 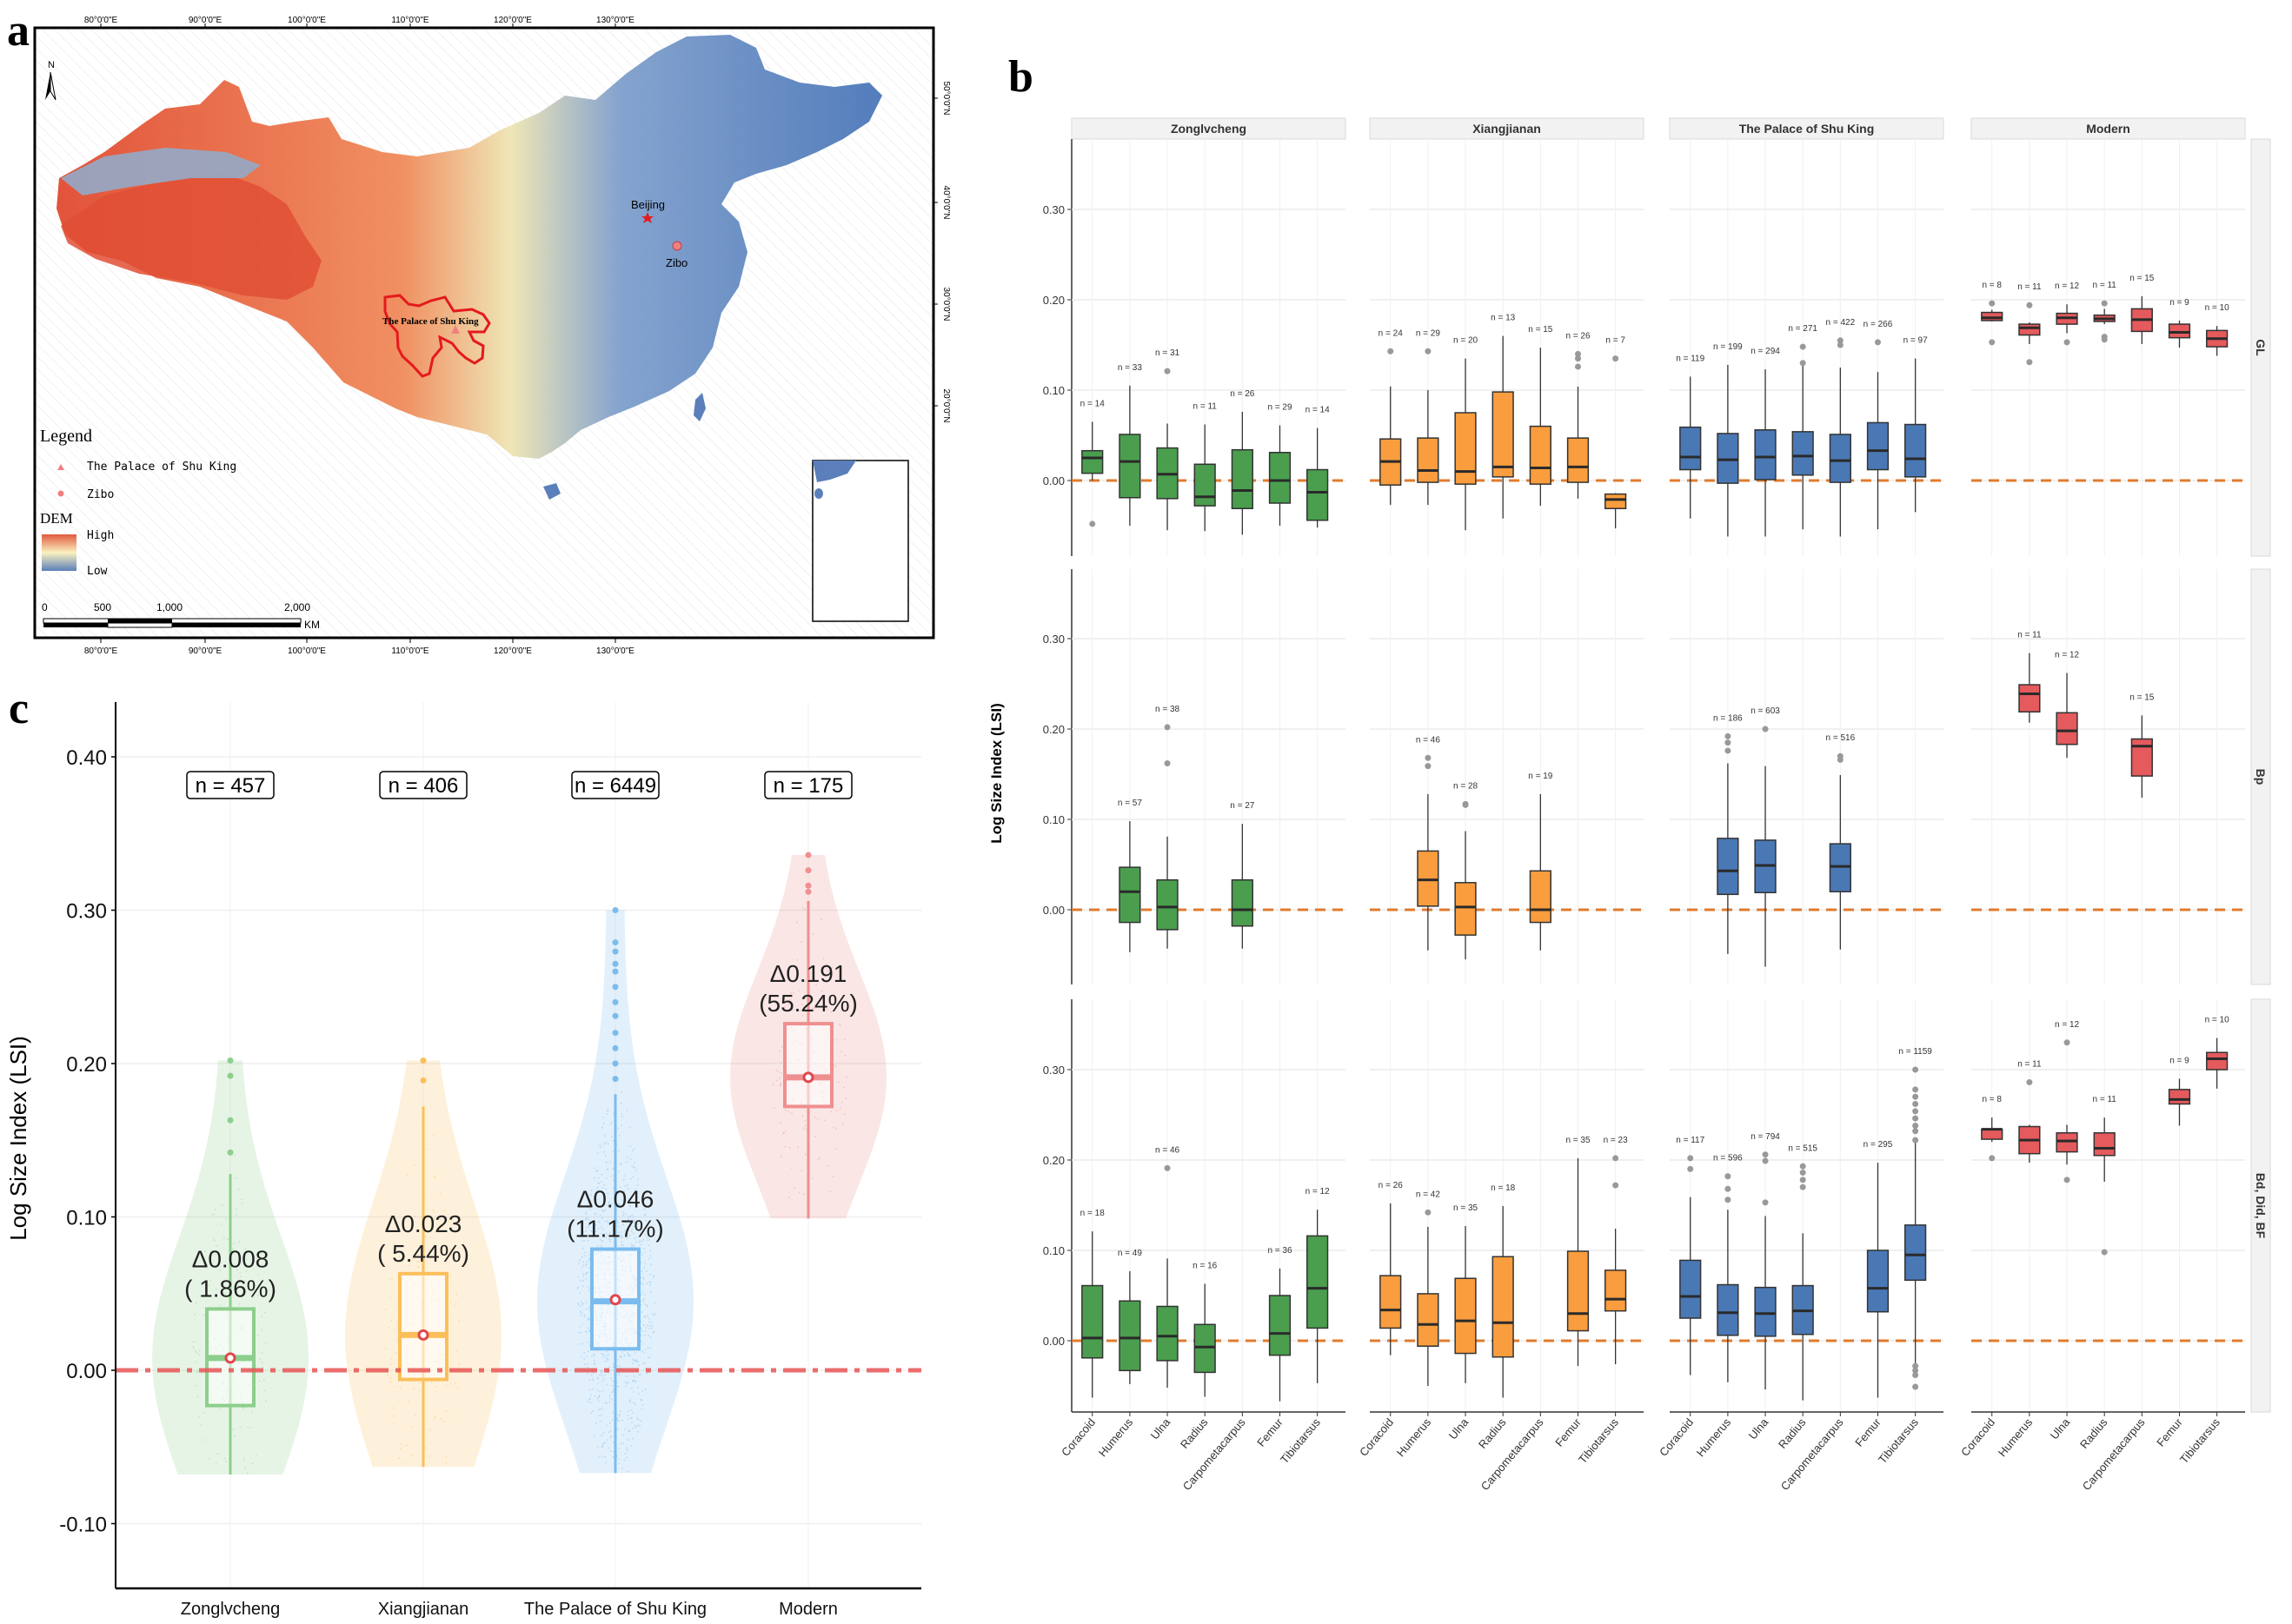 What do you see at coordinates (1492, 1433) in the screenshot?
I see `b-x-tick-label: Radius` at bounding box center [1492, 1433].